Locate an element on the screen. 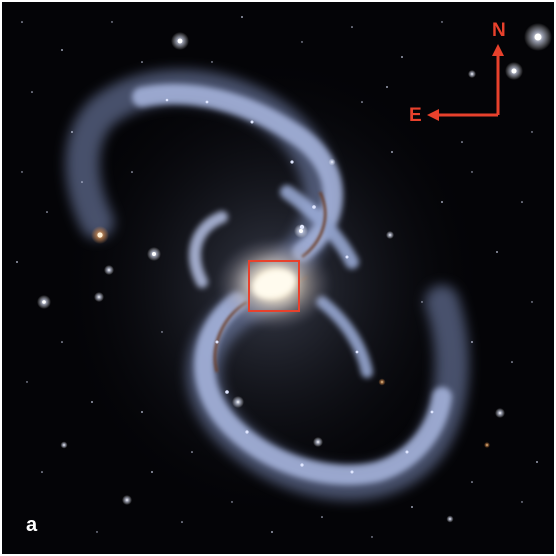 This screenshot has height=556, width=556. east-arrowhead is located at coordinates (433, 115).